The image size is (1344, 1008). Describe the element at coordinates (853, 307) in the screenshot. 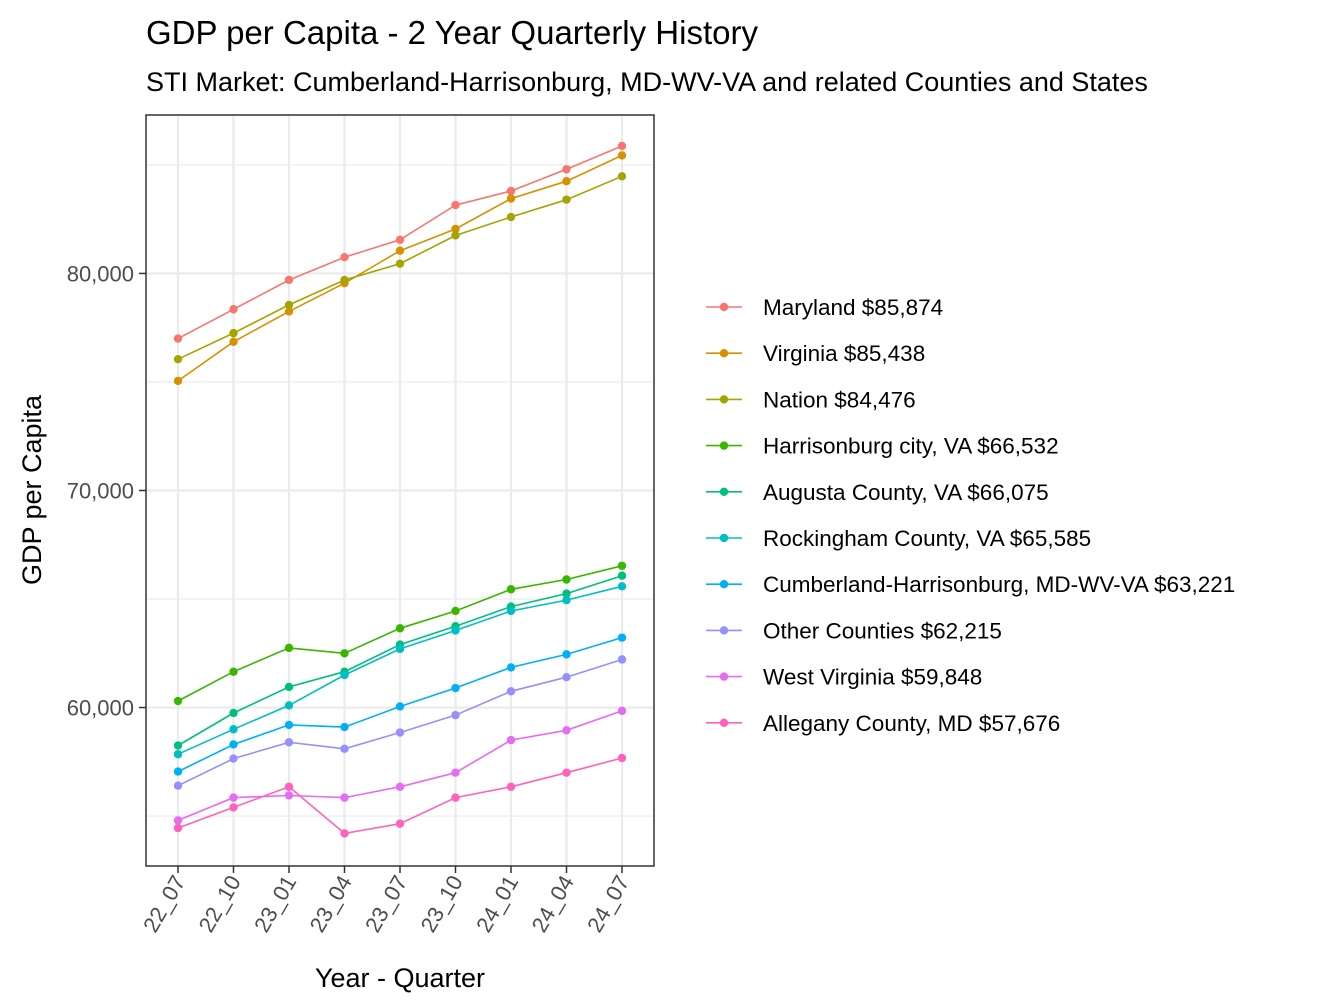

I see `legend-label: Maryland $85,874` at that location.